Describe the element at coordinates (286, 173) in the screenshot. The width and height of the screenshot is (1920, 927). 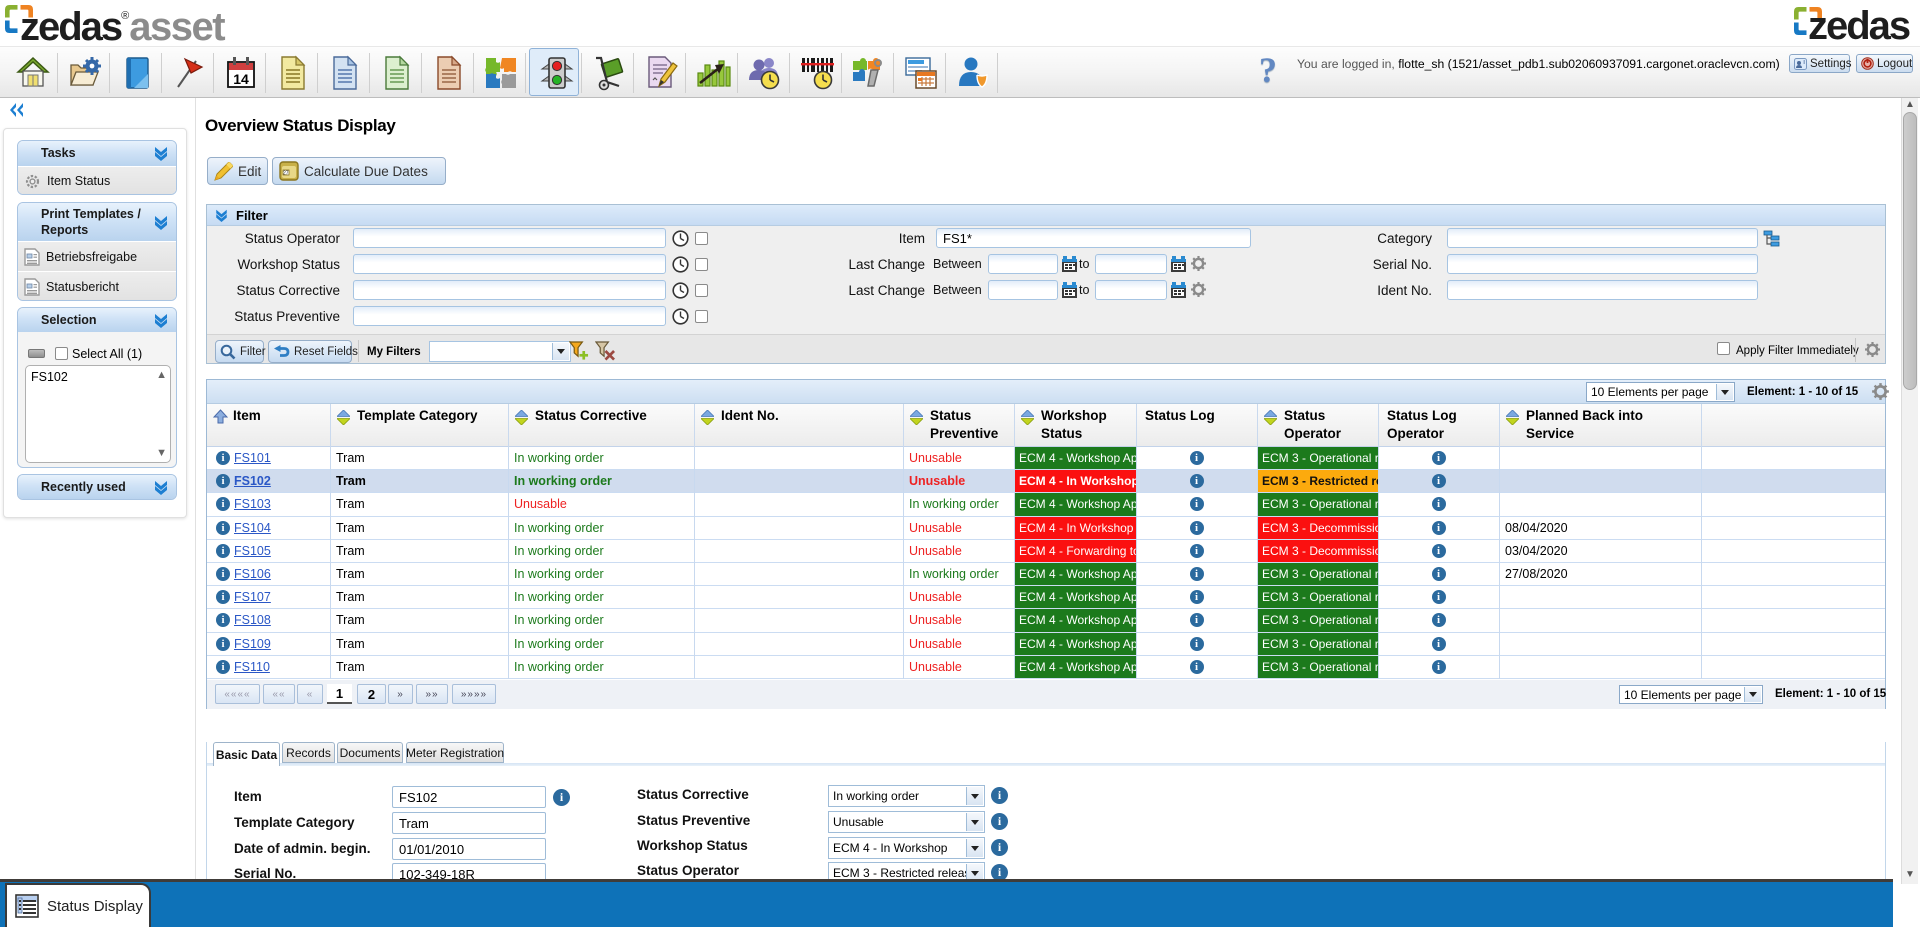
I see `svg-text: 27` at that location.